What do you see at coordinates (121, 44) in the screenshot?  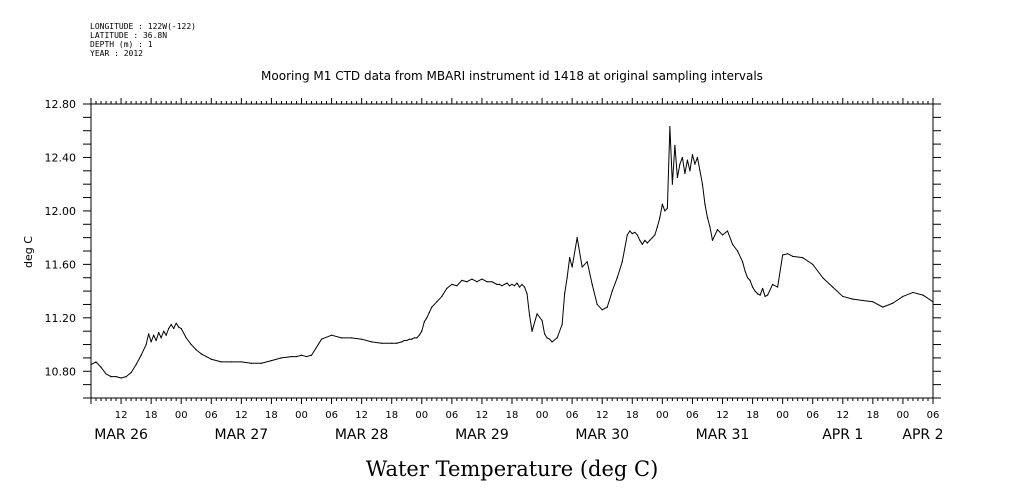 I see `depth-text: DEPTH (m) : 1` at bounding box center [121, 44].